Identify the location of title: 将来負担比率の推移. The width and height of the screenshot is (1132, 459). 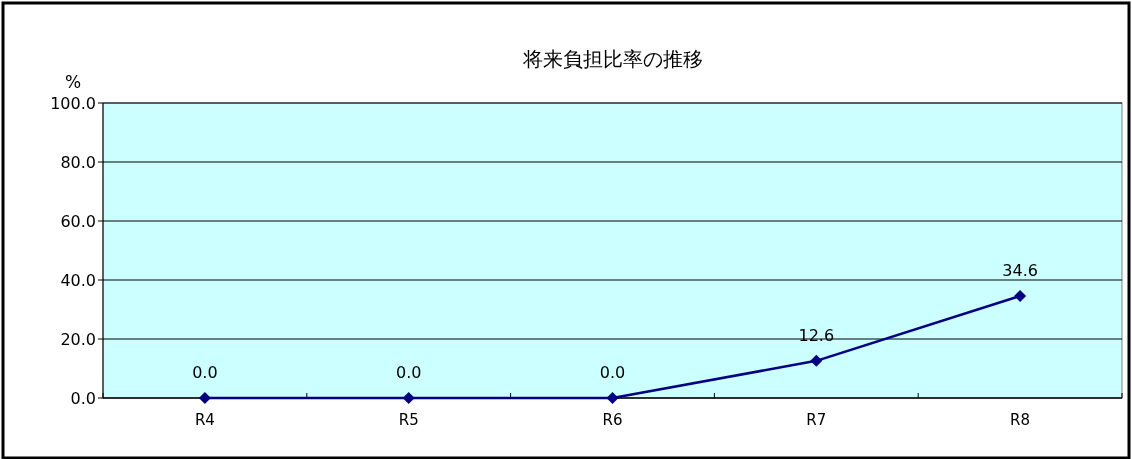
(612, 59).